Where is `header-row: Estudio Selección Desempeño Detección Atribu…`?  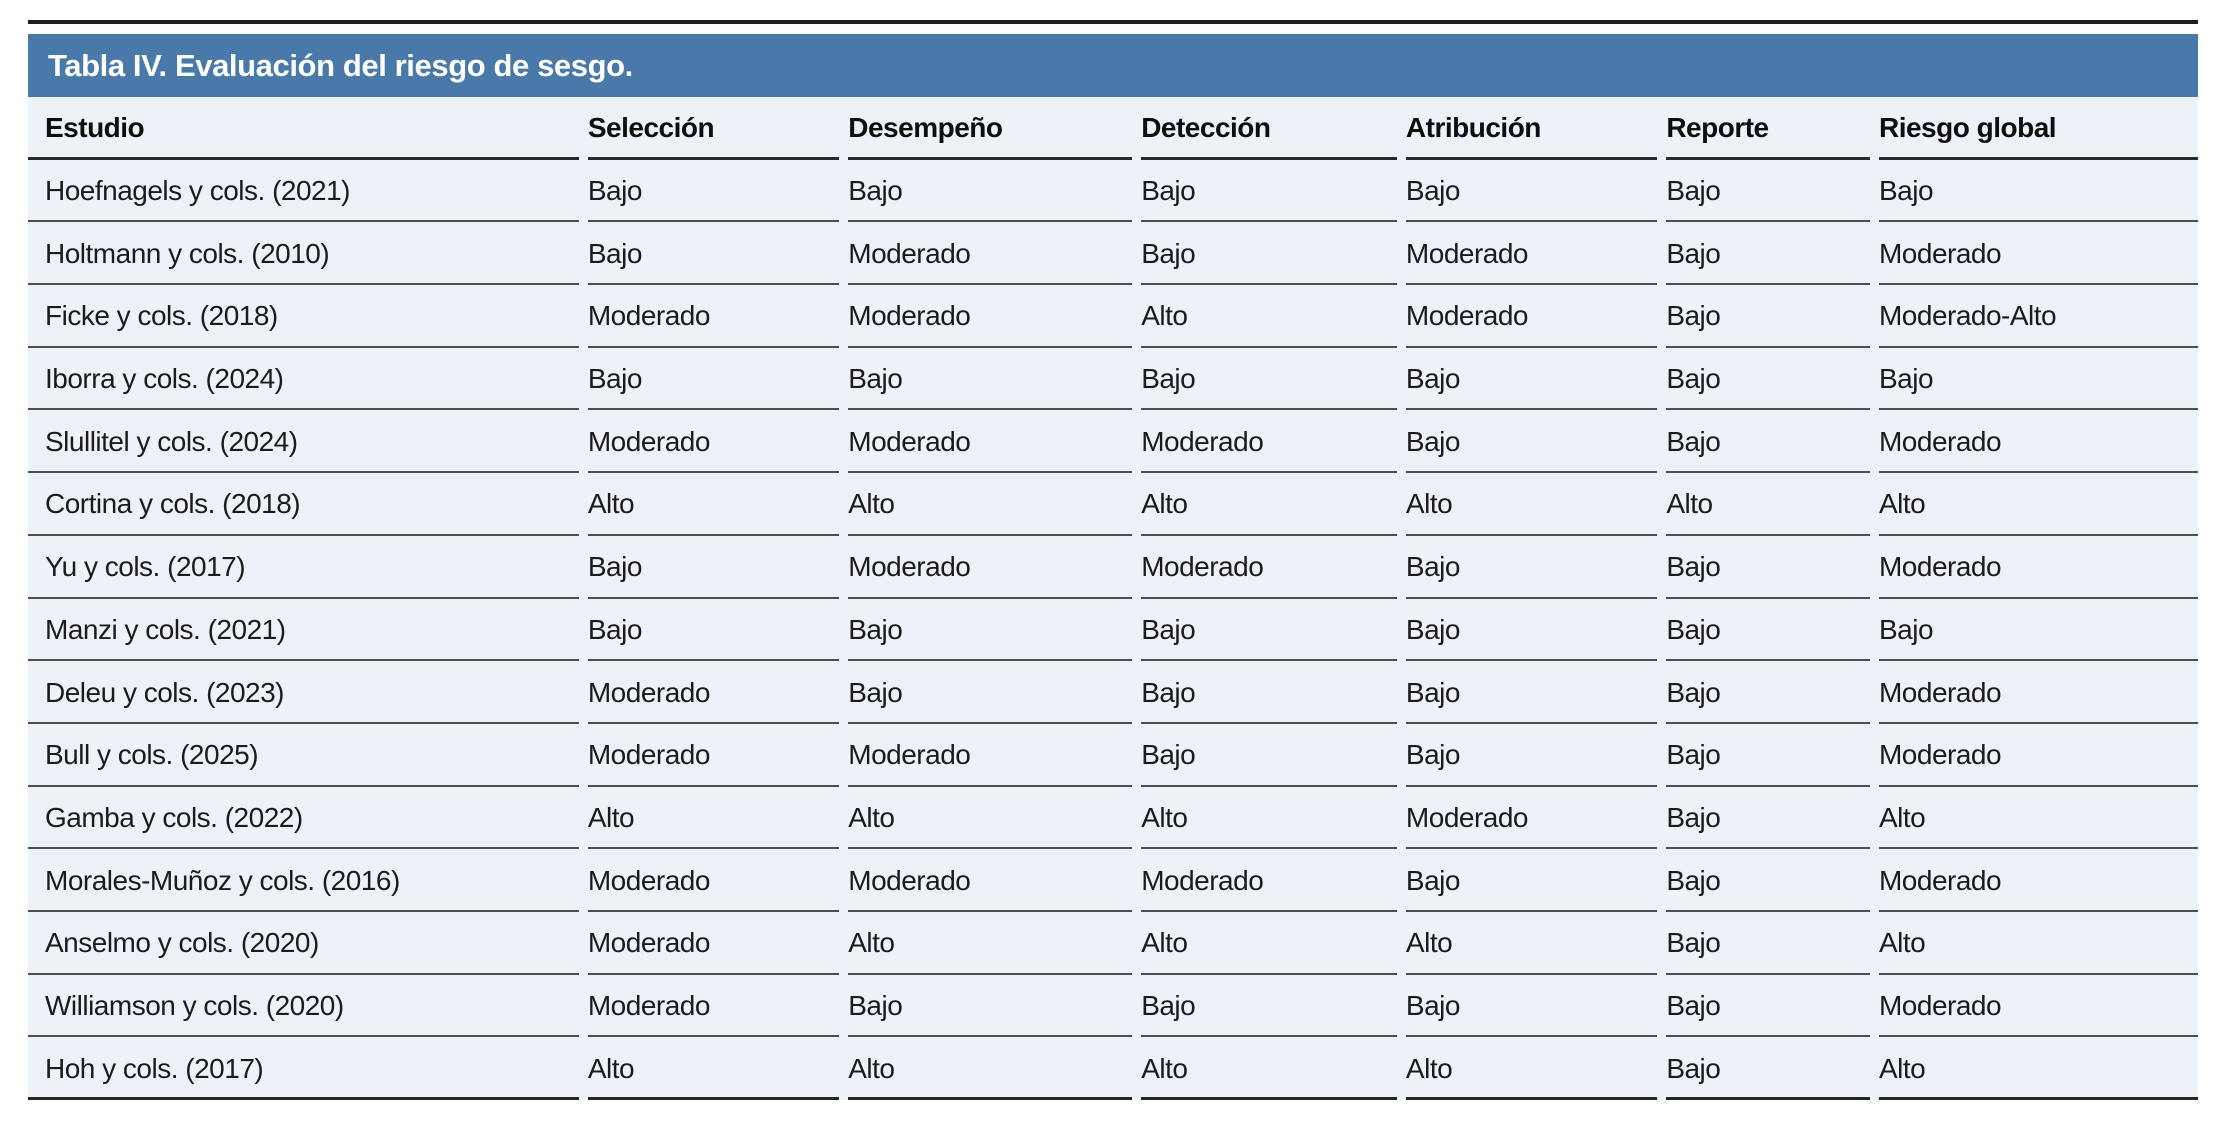 header-row: Estudio Selección Desempeño Detección Atribu… is located at coordinates (1113, 128).